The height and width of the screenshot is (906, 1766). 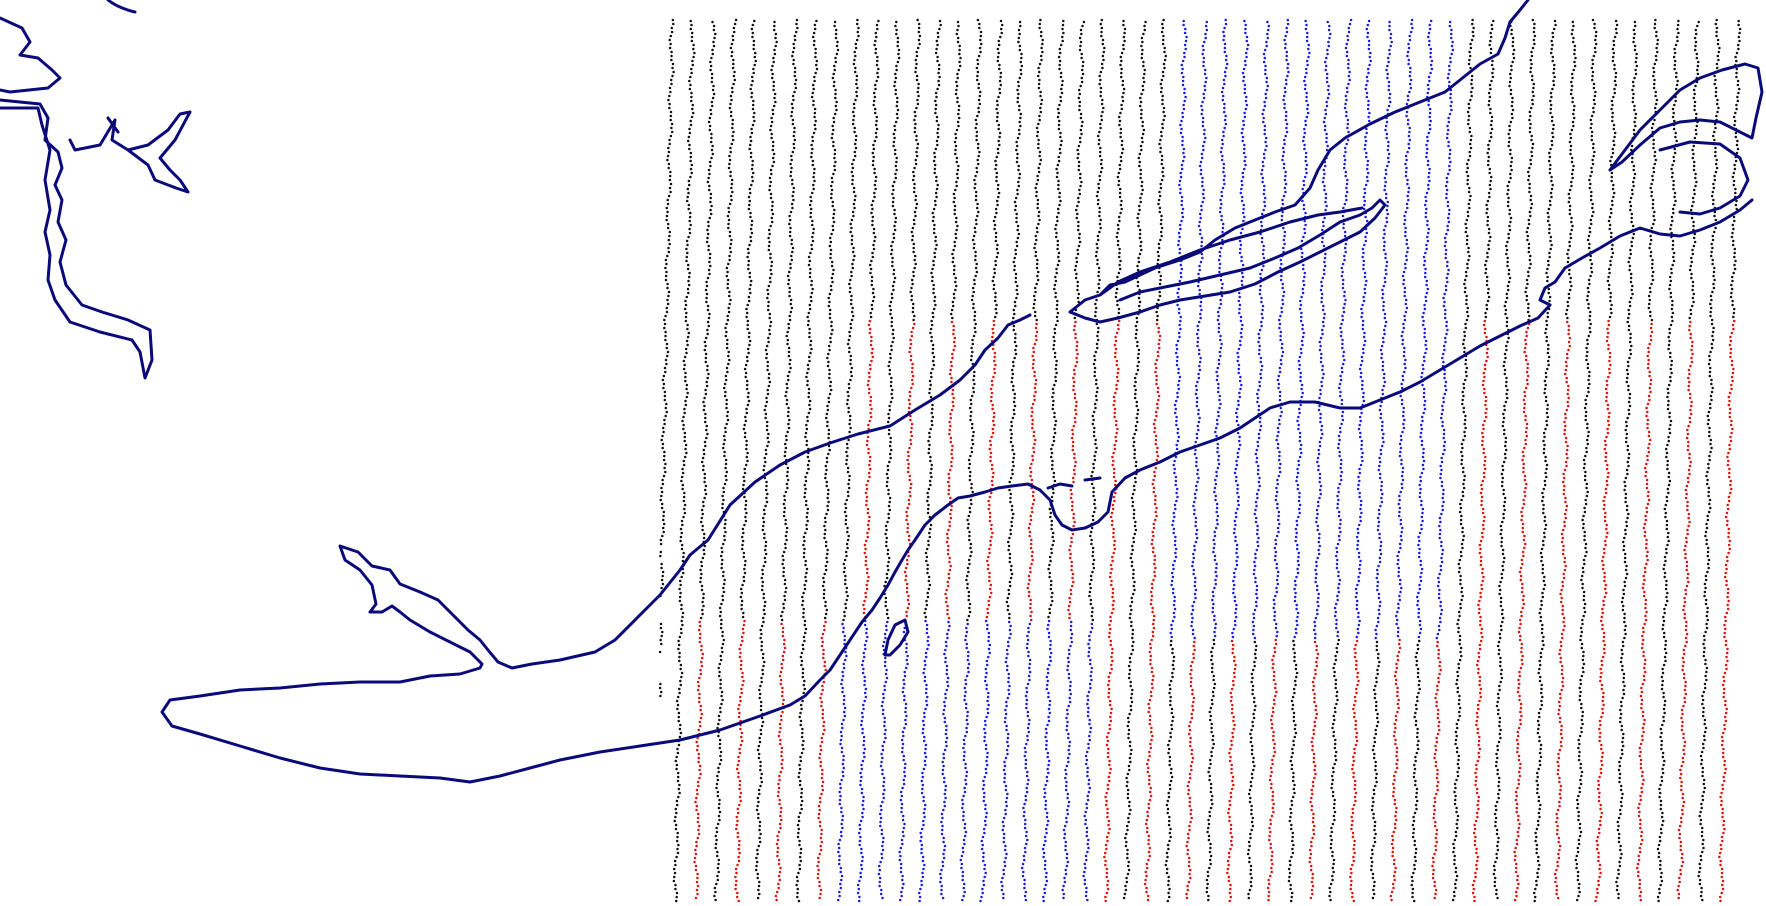 I want to click on coastline-northern-inlets, so click(x=1299, y=162).